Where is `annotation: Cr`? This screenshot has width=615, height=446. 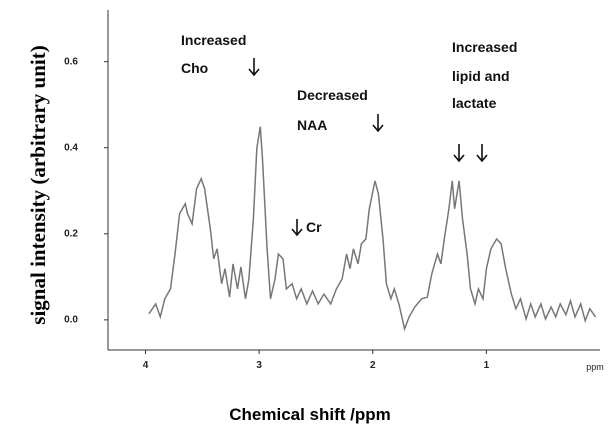 annotation: Cr is located at coordinates (314, 227).